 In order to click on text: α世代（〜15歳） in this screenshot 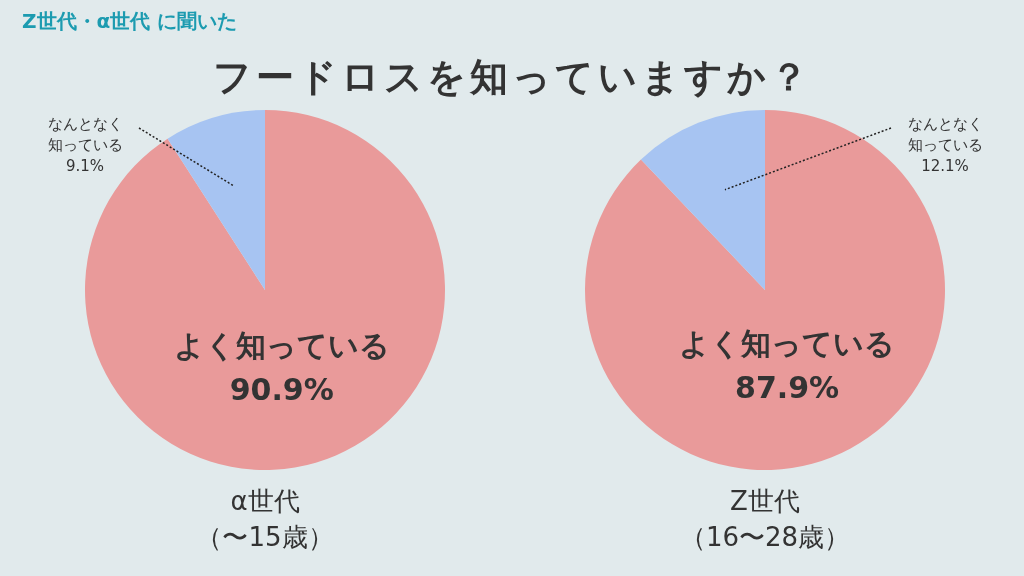, I will do `click(265, 519)`.